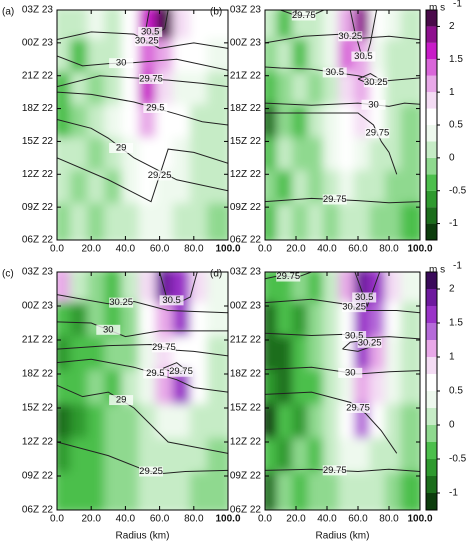 The image size is (469, 555). Describe the element at coordinates (38, 42) in the screenshot. I see `y-tick-label: 00Z 23` at that location.